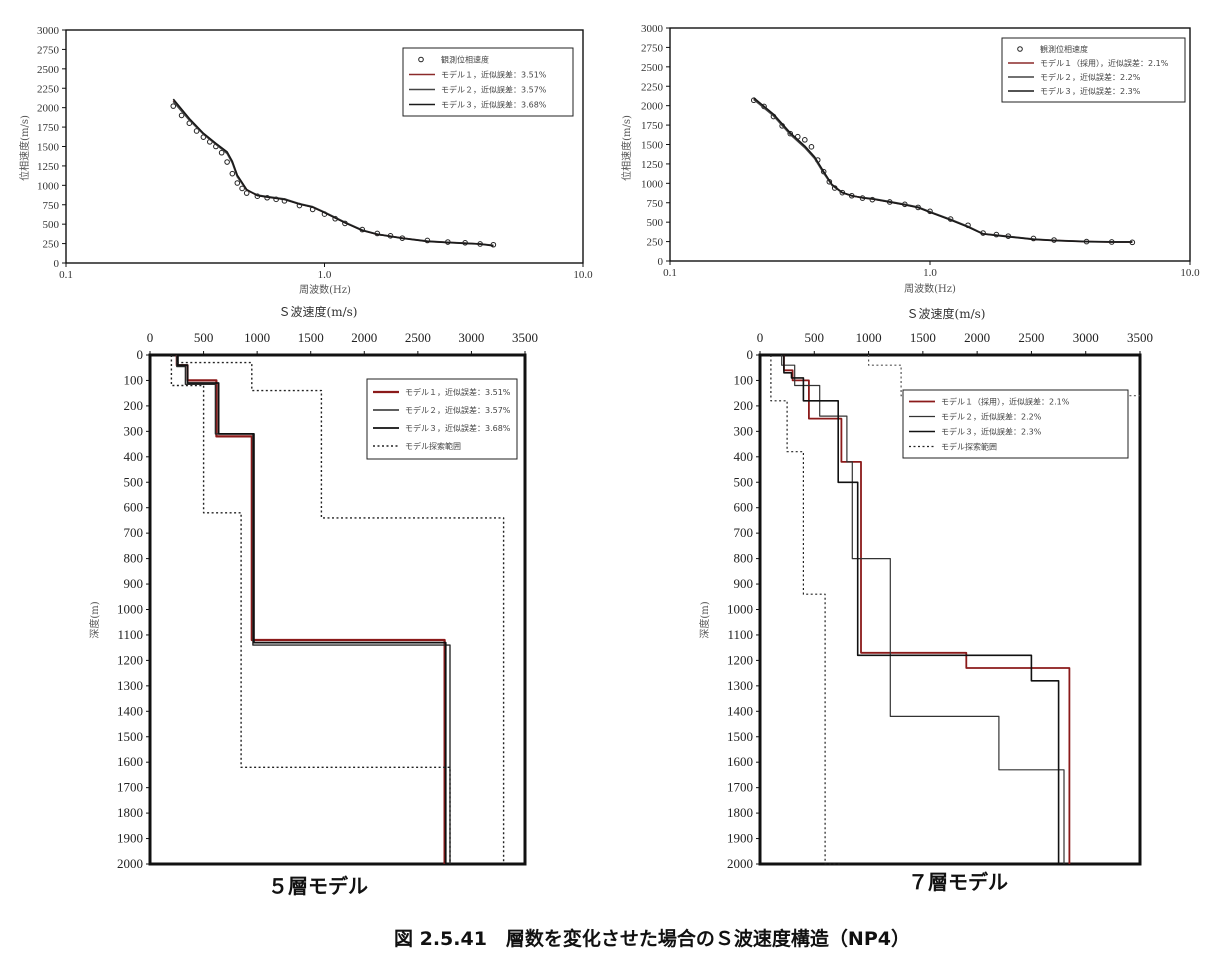 The image size is (1214, 960). I want to click on y-tick-label: 1200, so click(740, 659).